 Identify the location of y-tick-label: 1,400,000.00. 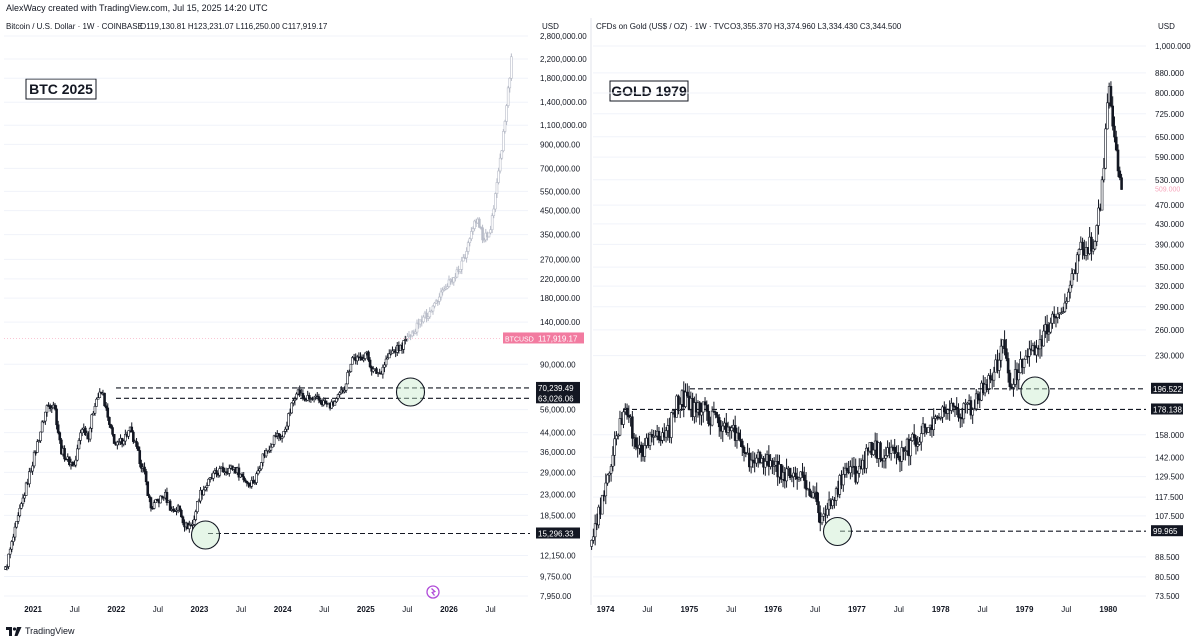
(563, 102).